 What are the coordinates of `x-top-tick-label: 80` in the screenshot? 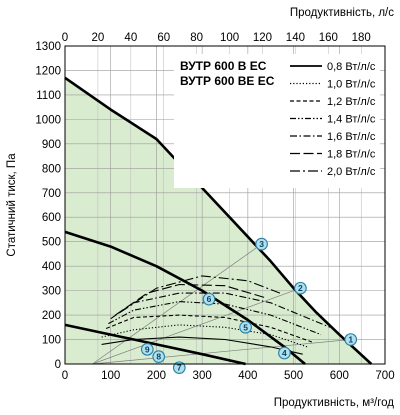 It's located at (196, 38).